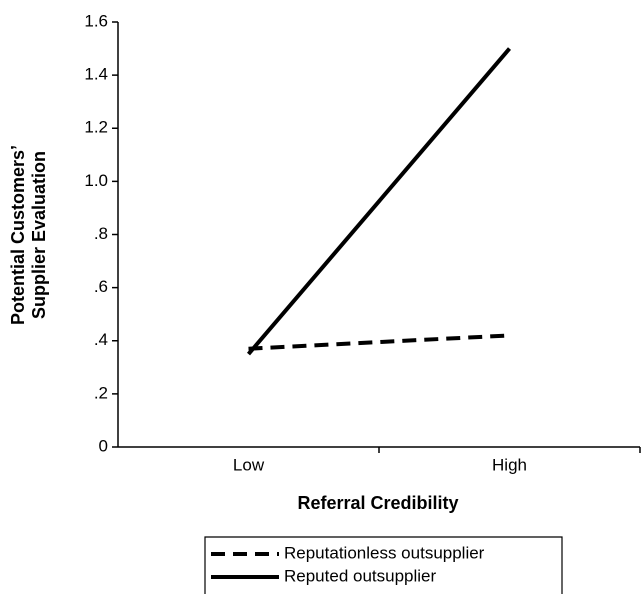  Describe the element at coordinates (96, 20) in the screenshot. I see `y-tick-label: 1.6` at that location.